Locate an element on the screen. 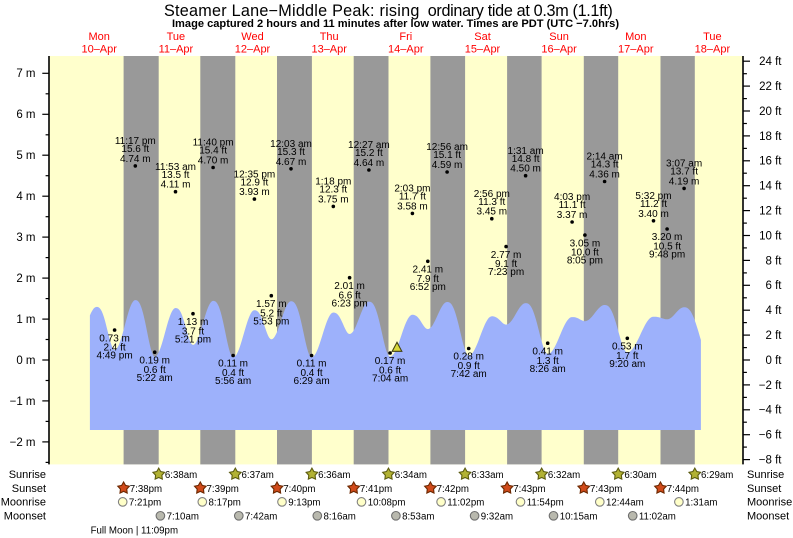 The width and height of the screenshot is (793, 538). svg-text: 15.4 ft is located at coordinates (213, 151).